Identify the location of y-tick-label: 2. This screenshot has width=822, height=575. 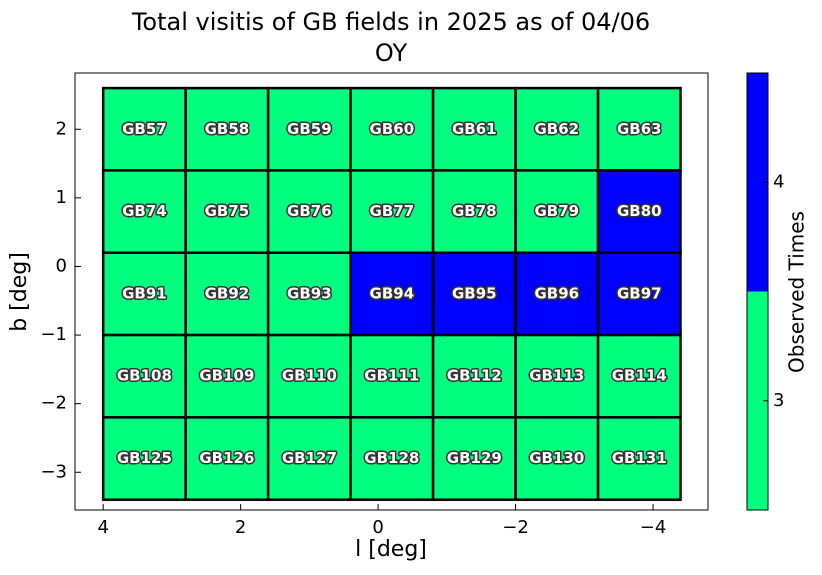
(61, 128).